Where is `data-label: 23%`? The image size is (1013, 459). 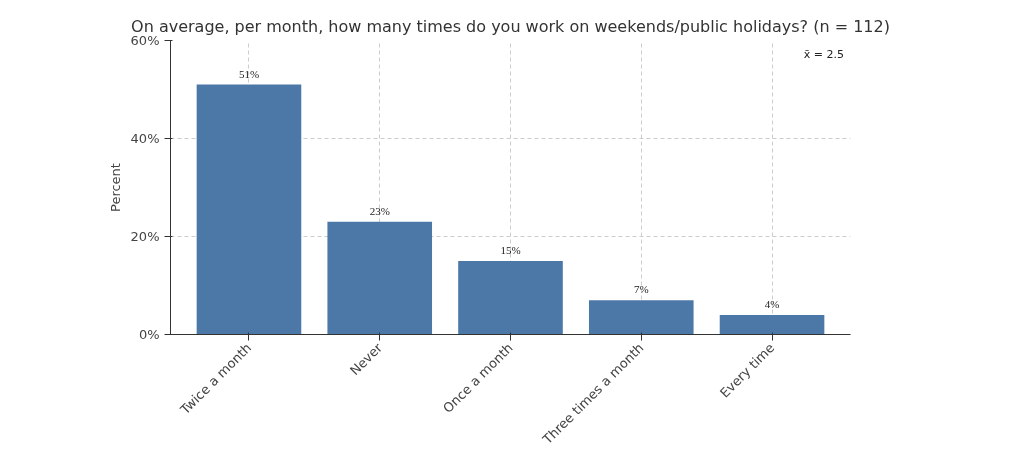
data-label: 23% is located at coordinates (379, 210).